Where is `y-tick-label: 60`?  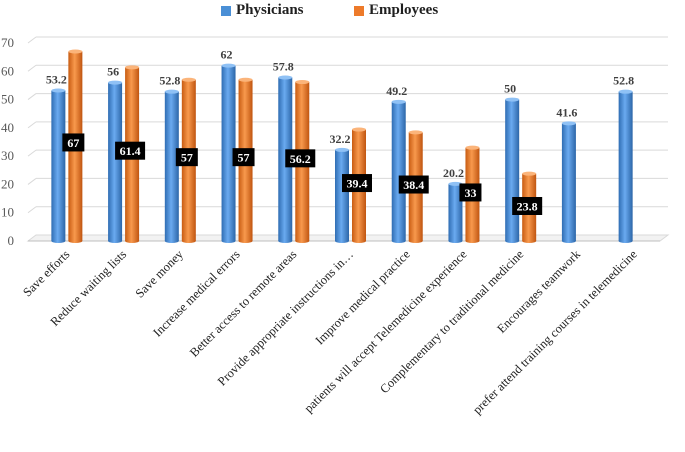 y-tick-label: 60 is located at coordinates (7, 70).